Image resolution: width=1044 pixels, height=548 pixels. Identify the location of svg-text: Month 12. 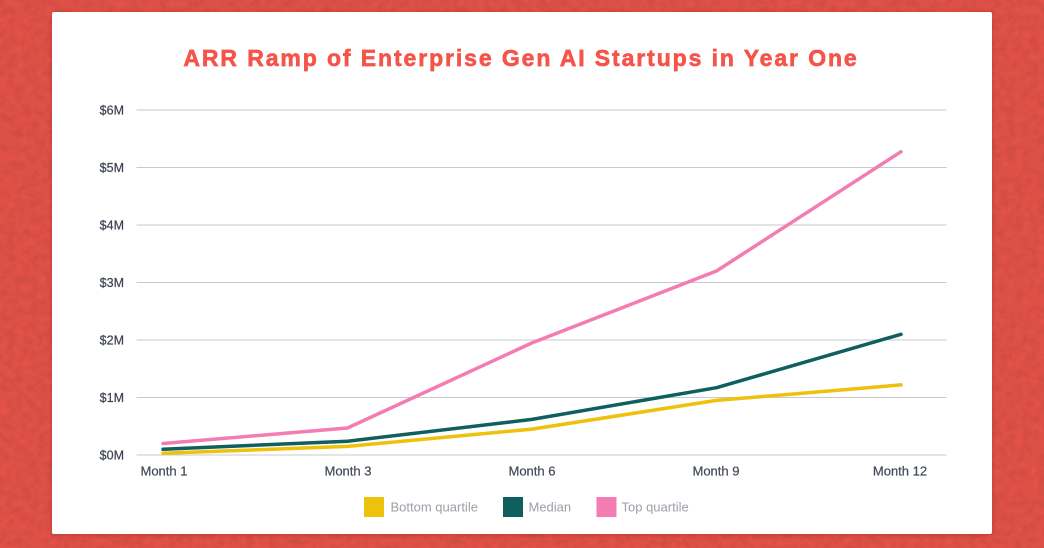
(900, 471).